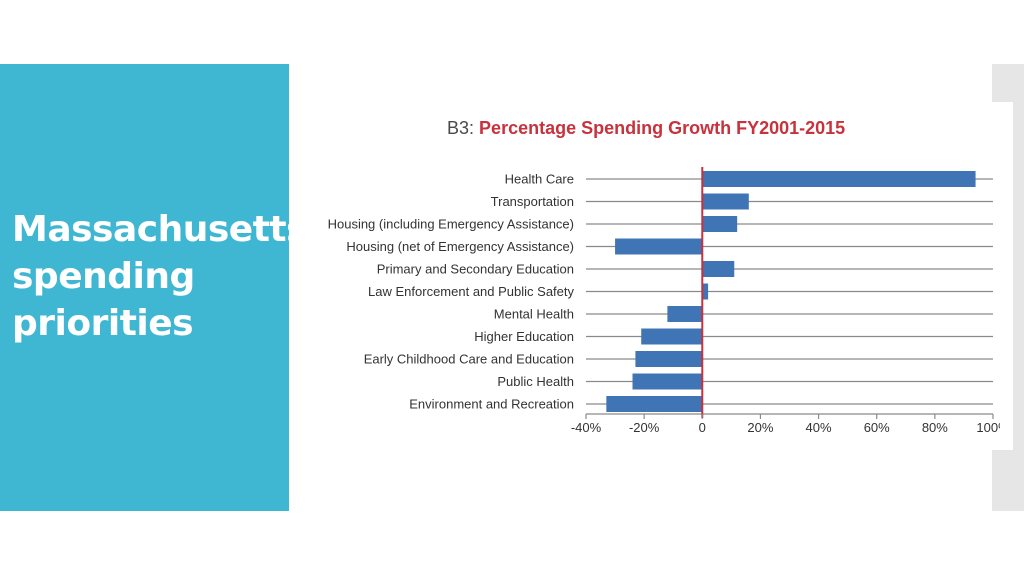  Describe the element at coordinates (819, 427) in the screenshot. I see `x-tick-label: 40%` at that location.